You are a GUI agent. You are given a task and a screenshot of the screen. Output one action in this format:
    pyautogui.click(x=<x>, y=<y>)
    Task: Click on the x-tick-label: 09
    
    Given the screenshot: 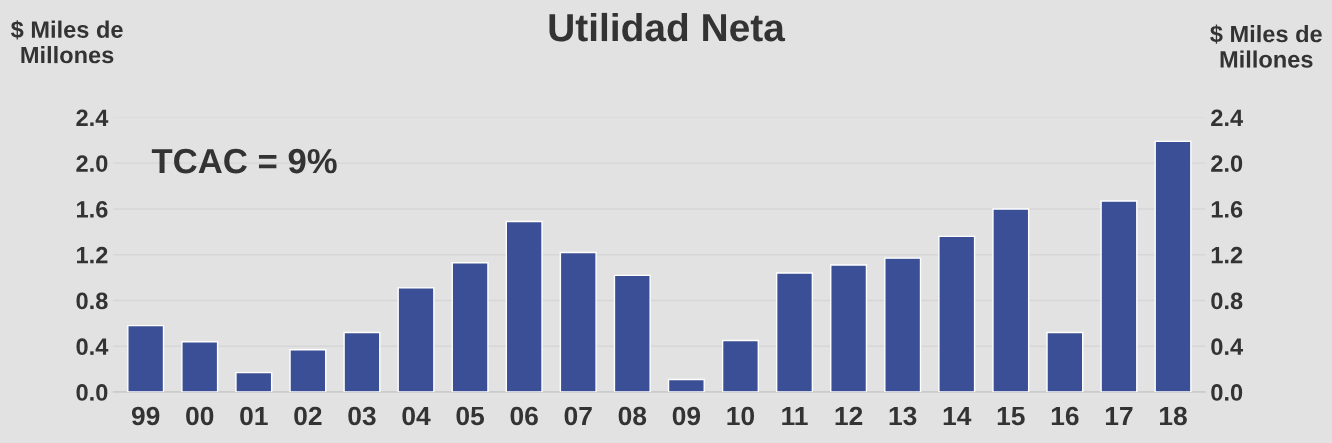 What is the action you would take?
    pyautogui.click(x=686, y=416)
    